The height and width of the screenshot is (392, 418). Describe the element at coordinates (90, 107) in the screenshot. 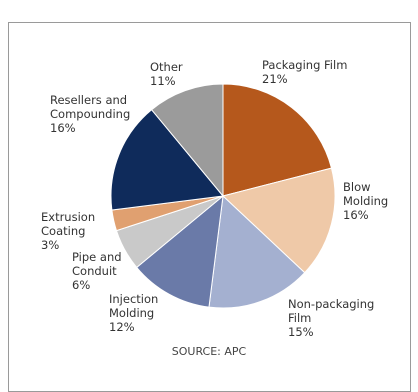

I see `slice-name: Resellers and Compounding` at that location.